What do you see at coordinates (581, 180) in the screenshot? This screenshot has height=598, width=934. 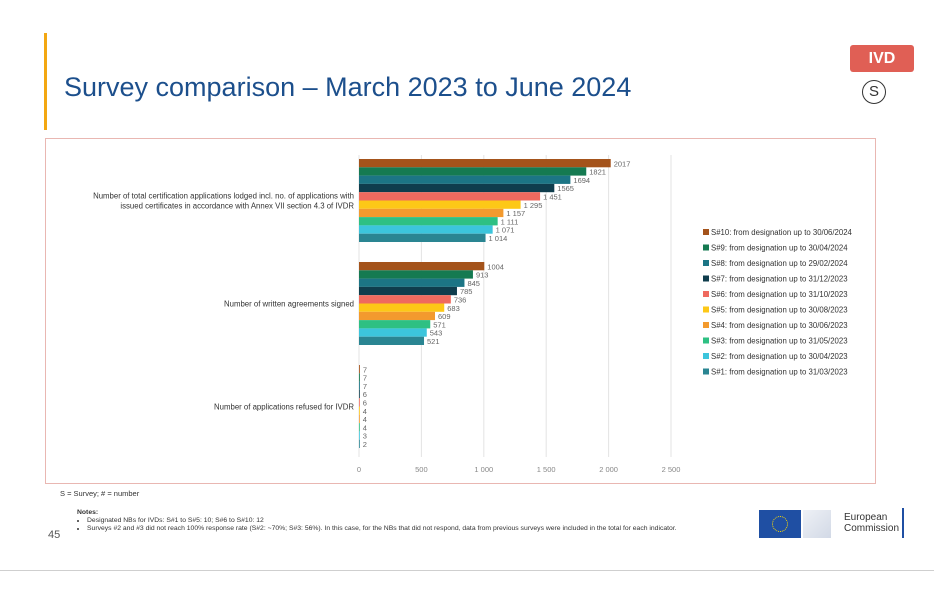 I see `data-label: 1694` at bounding box center [581, 180].